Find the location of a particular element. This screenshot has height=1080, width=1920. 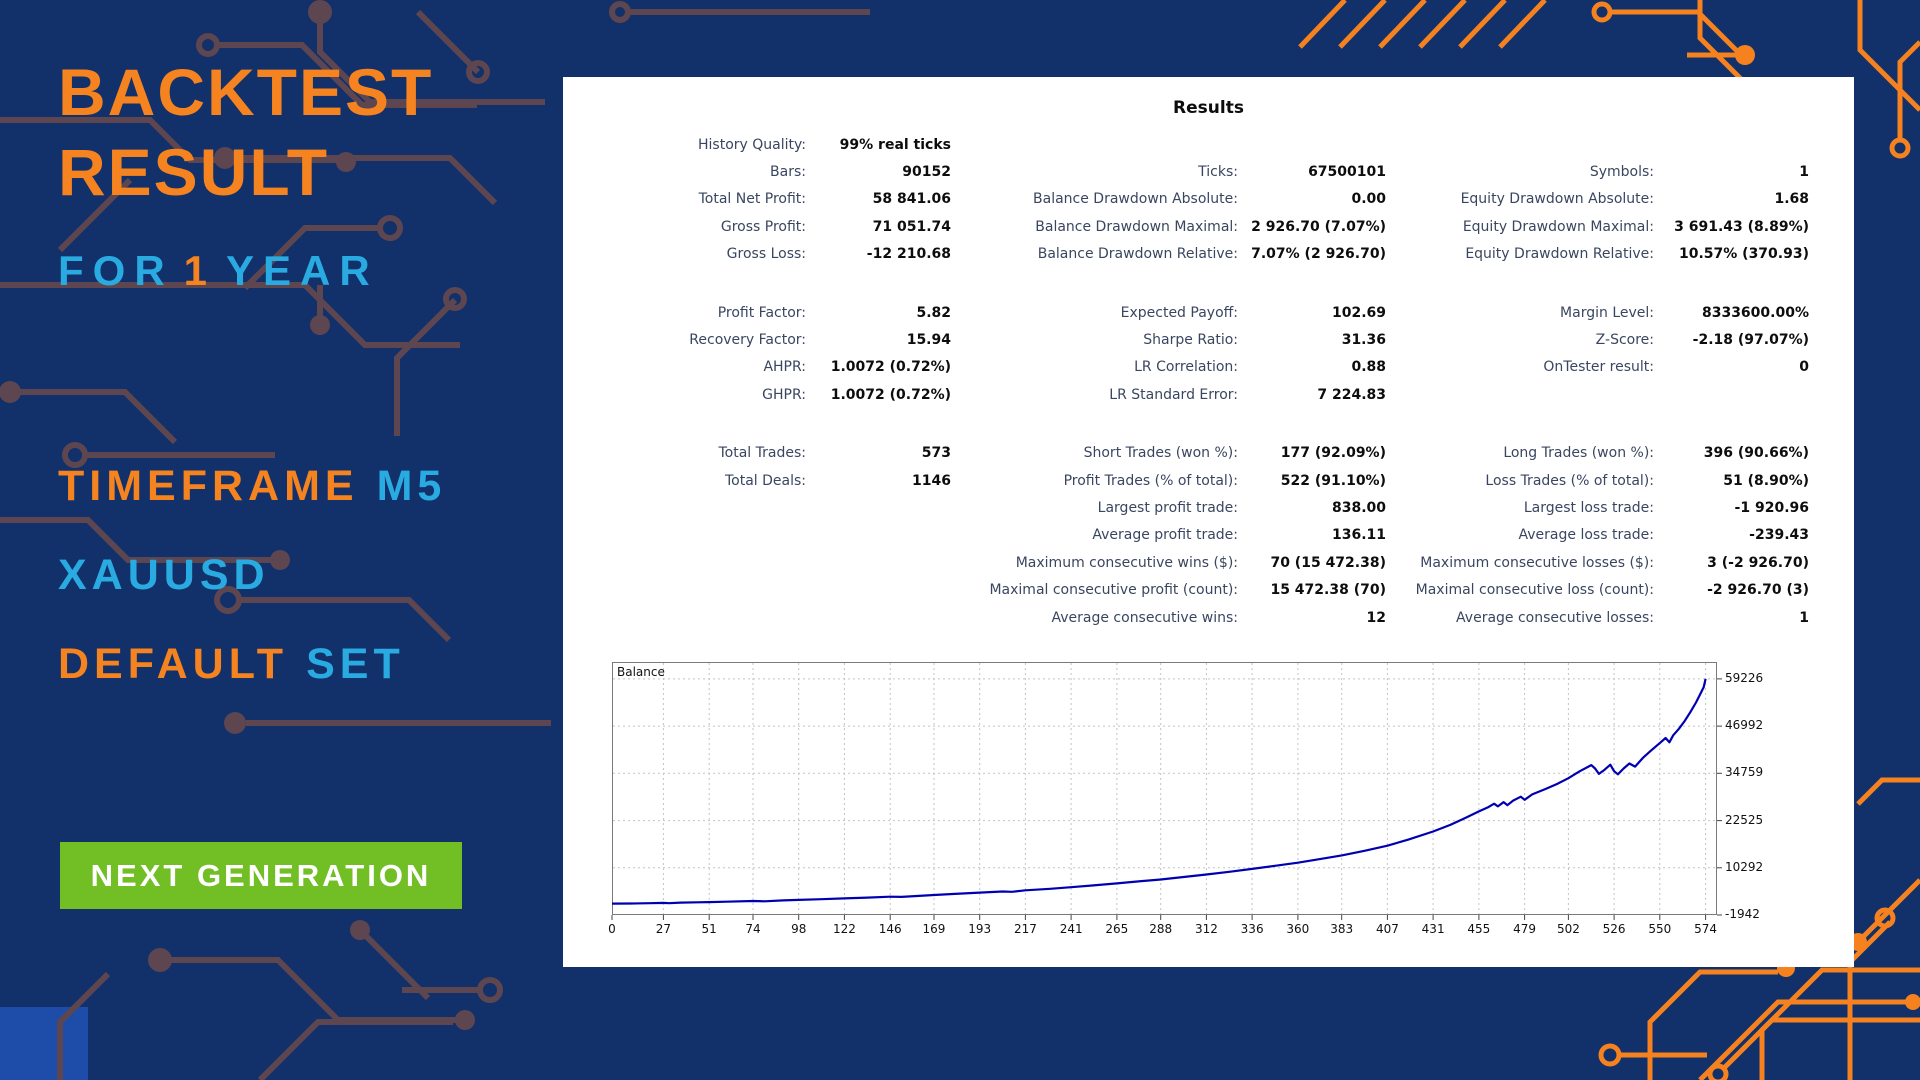

stat-value: 0 is located at coordinates (1804, 367).